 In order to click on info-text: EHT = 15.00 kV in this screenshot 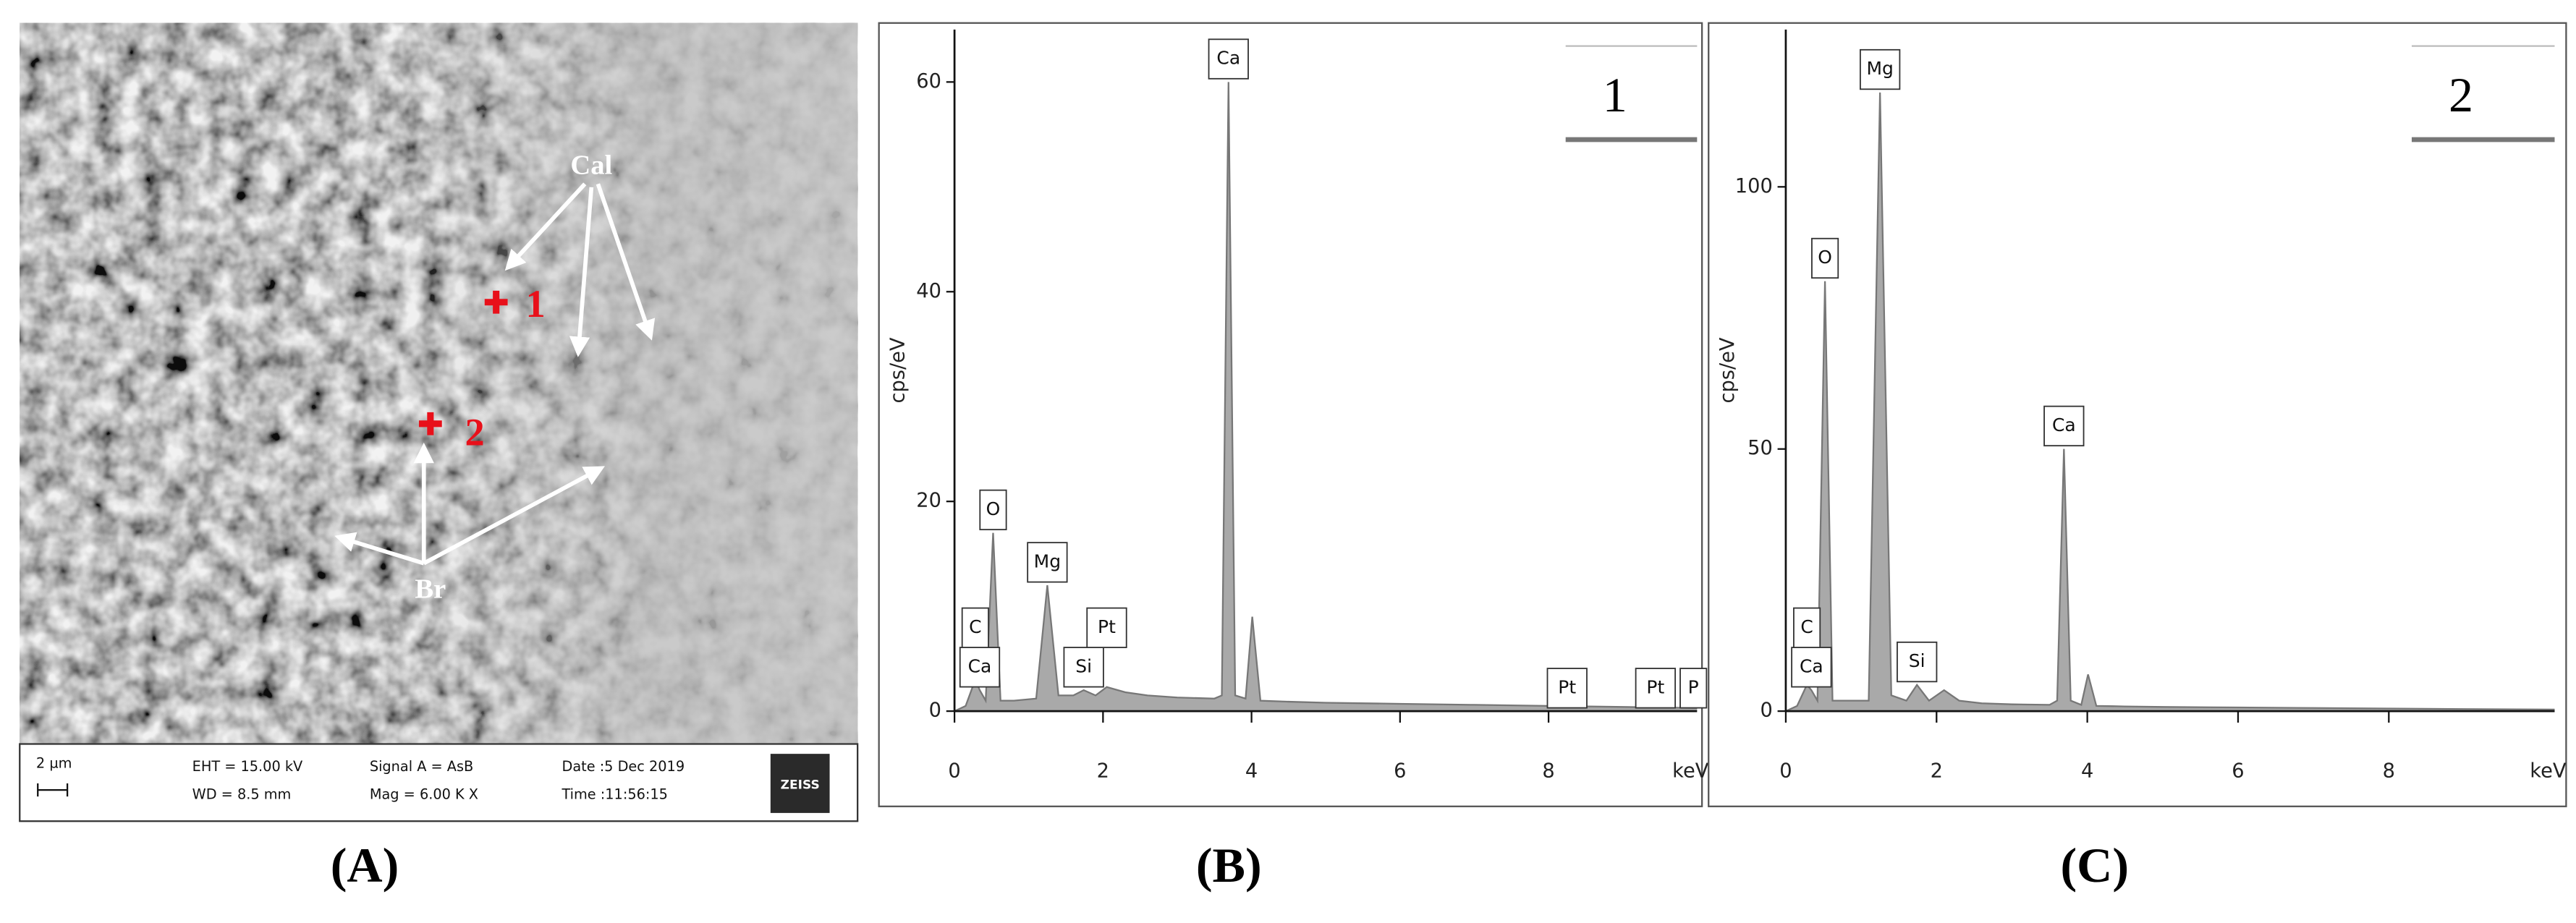, I will do `click(247, 766)`.